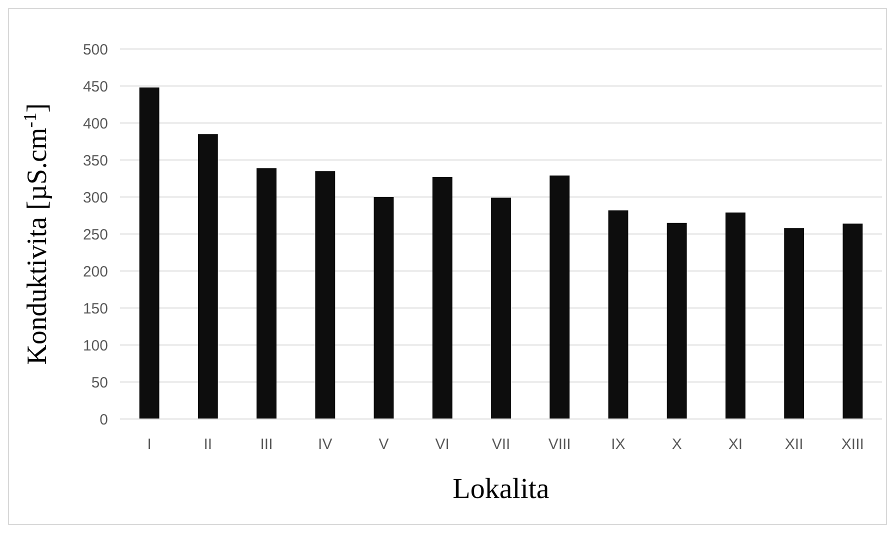  I want to click on x-tick-label: XI, so click(735, 444).